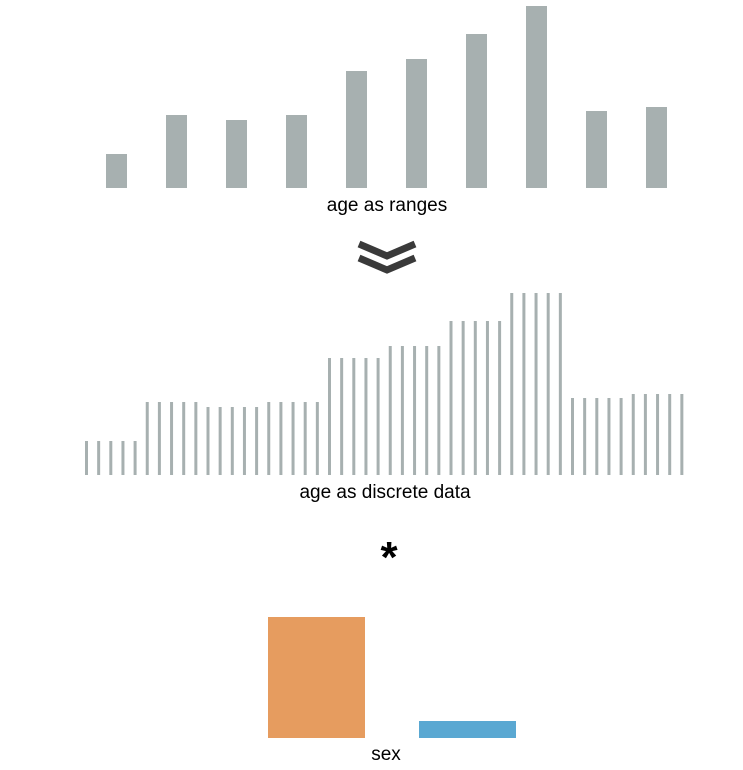 The image size is (743, 770). What do you see at coordinates (316, 677) in the screenshot?
I see `sex-bar-female` at bounding box center [316, 677].